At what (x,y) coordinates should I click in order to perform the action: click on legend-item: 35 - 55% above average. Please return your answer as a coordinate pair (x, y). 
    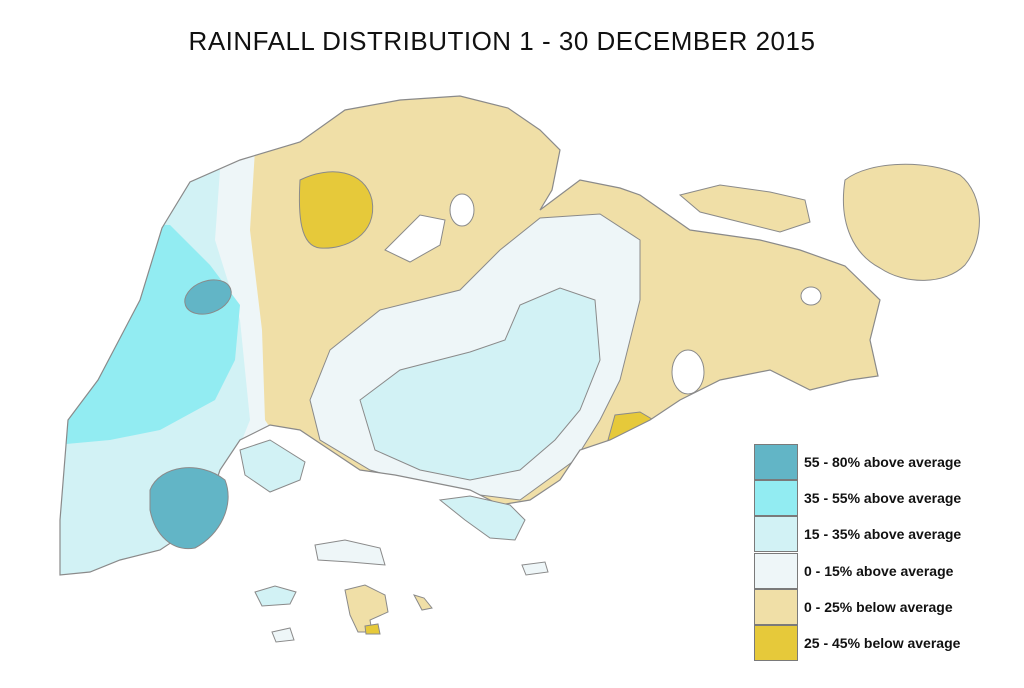
    Looking at the image, I should click on (884, 498).